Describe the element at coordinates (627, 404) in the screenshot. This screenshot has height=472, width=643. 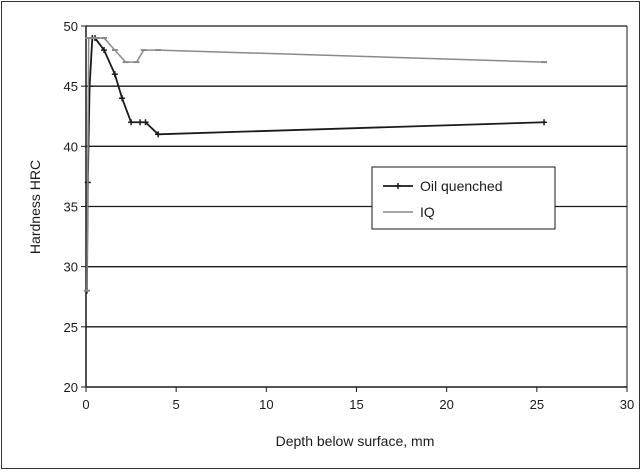
I see `x-tick-label-30: 30` at that location.